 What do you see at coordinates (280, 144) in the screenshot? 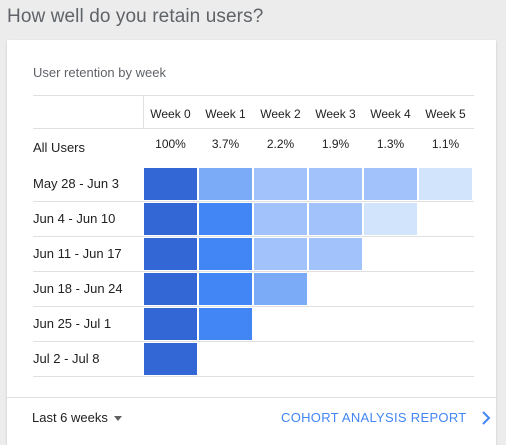
I see `all-users-week-2-value: 2.2%` at bounding box center [280, 144].